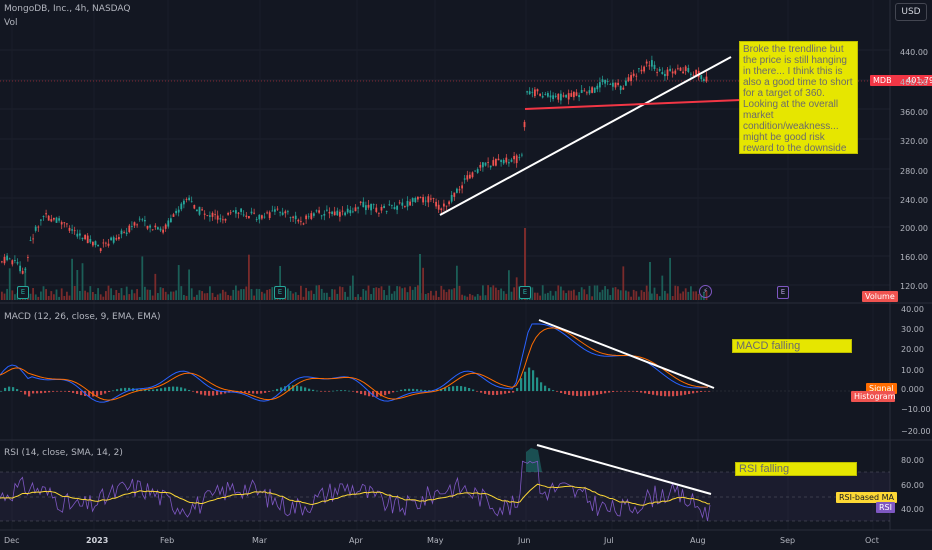 The width and height of the screenshot is (932, 550). Describe the element at coordinates (624, 469) in the screenshot. I see `rsi-trendline` at that location.